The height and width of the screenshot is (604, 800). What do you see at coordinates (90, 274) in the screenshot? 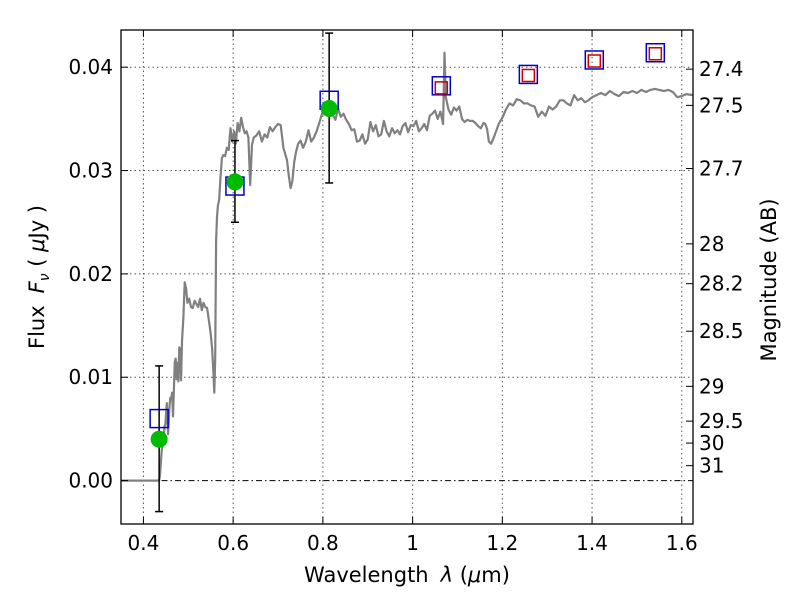
I see `y-tick-label: 0.02` at bounding box center [90, 274].